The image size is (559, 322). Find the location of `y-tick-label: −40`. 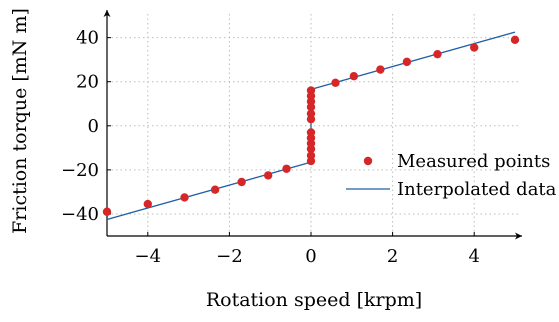

y-tick-label: −40 is located at coordinates (80, 214).